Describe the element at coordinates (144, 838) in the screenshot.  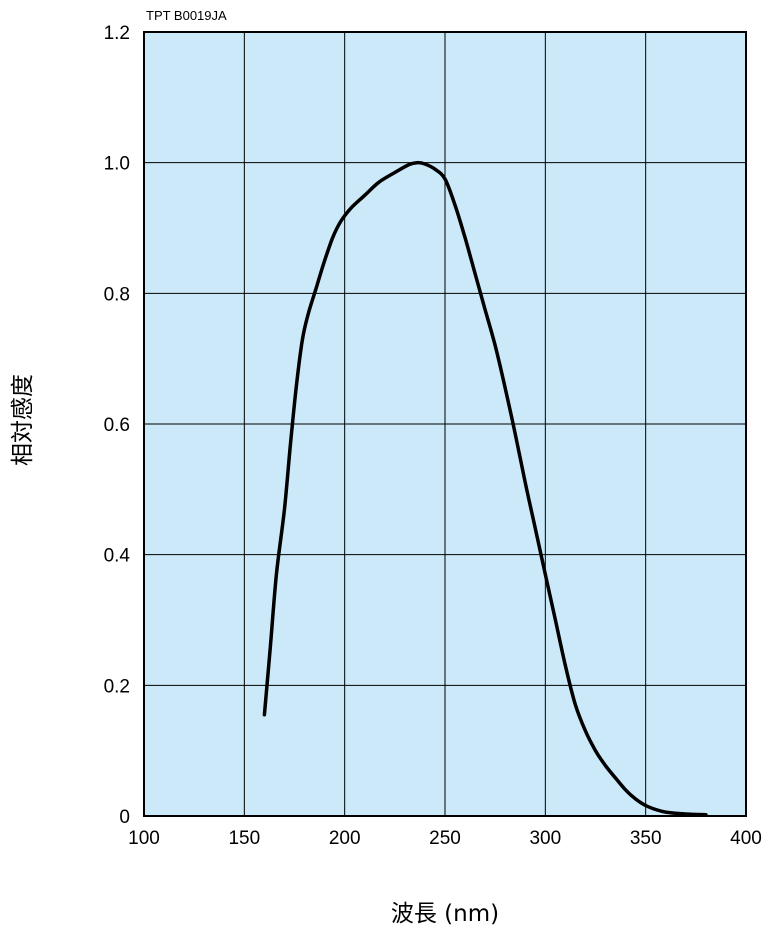
I see `x-tick-label: 100` at that location.